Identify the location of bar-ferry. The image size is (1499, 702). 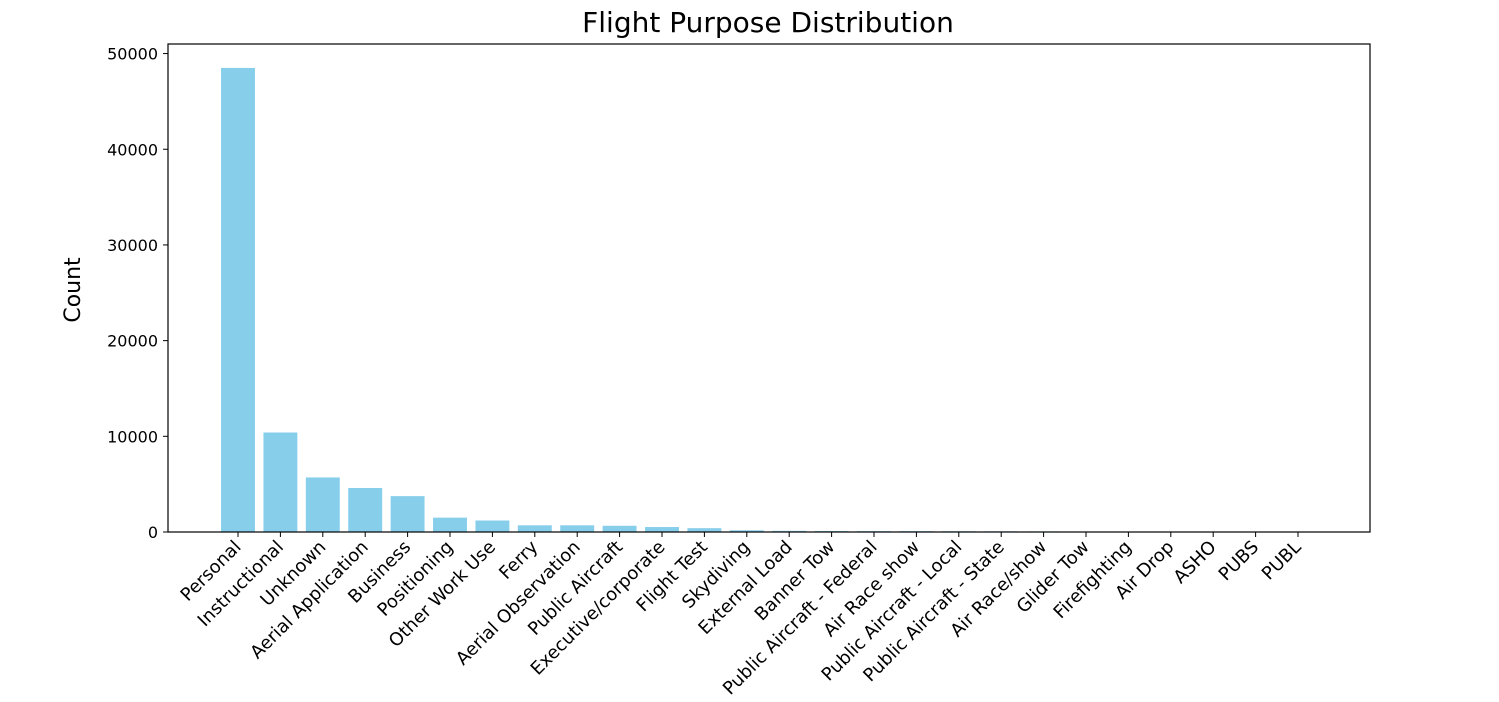
(534, 528).